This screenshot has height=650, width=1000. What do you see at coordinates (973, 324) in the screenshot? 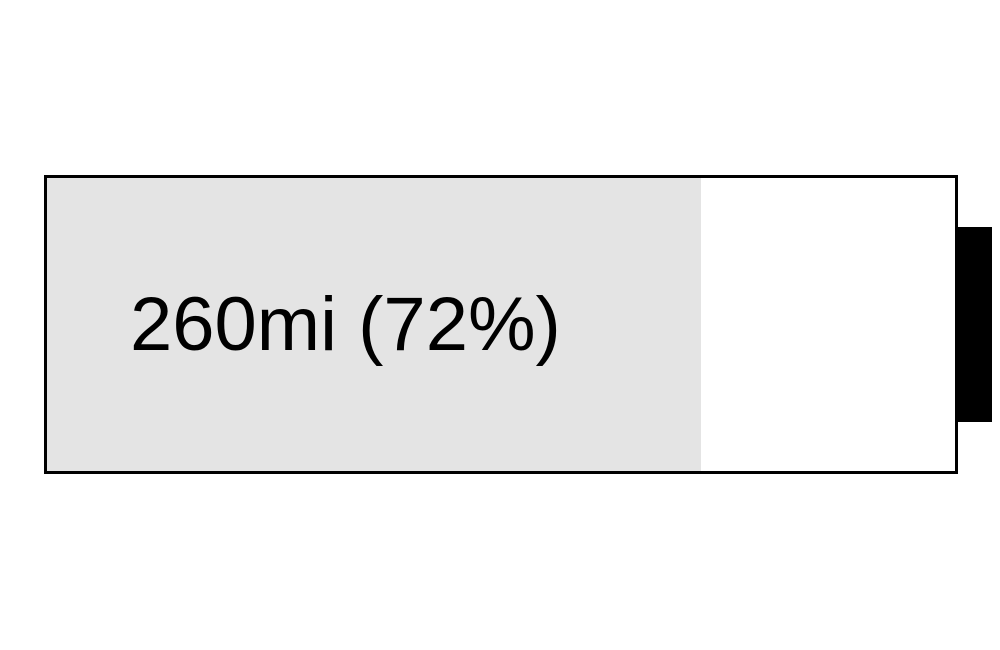
I see `battery-terminal` at bounding box center [973, 324].